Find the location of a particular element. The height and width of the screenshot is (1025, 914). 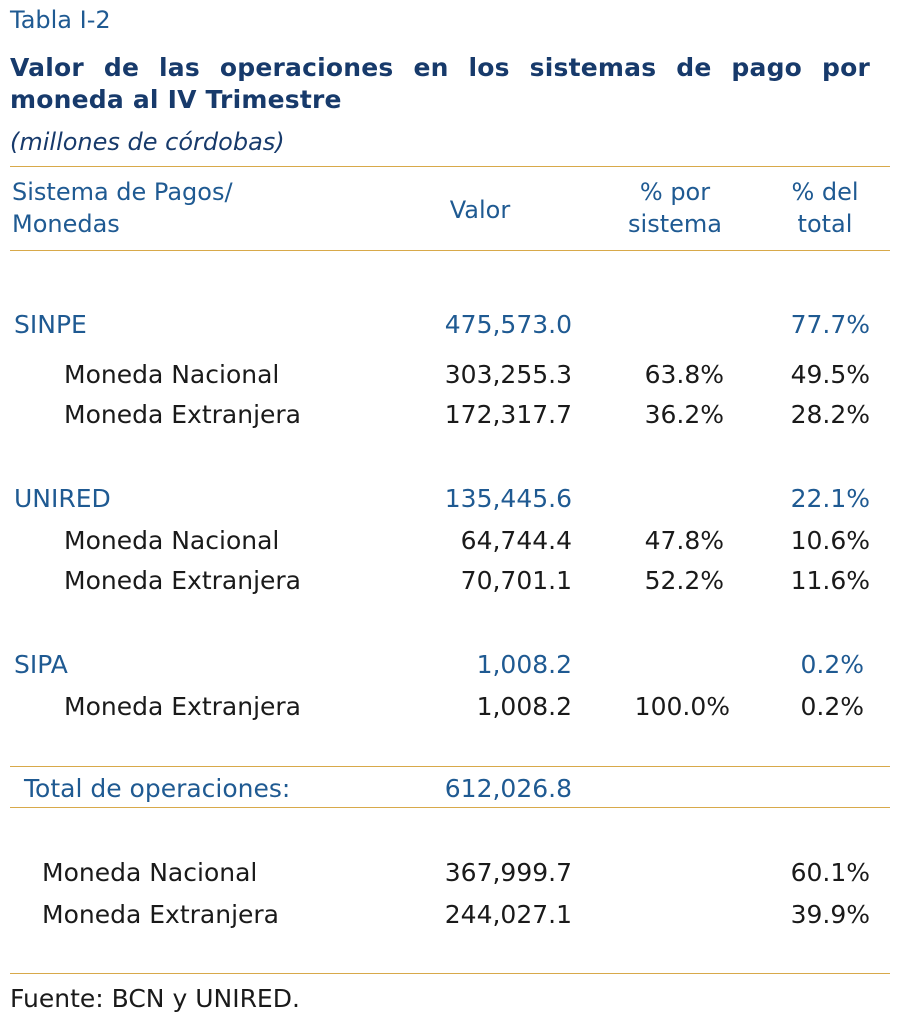

footer-rule is located at coordinates (450, 973).